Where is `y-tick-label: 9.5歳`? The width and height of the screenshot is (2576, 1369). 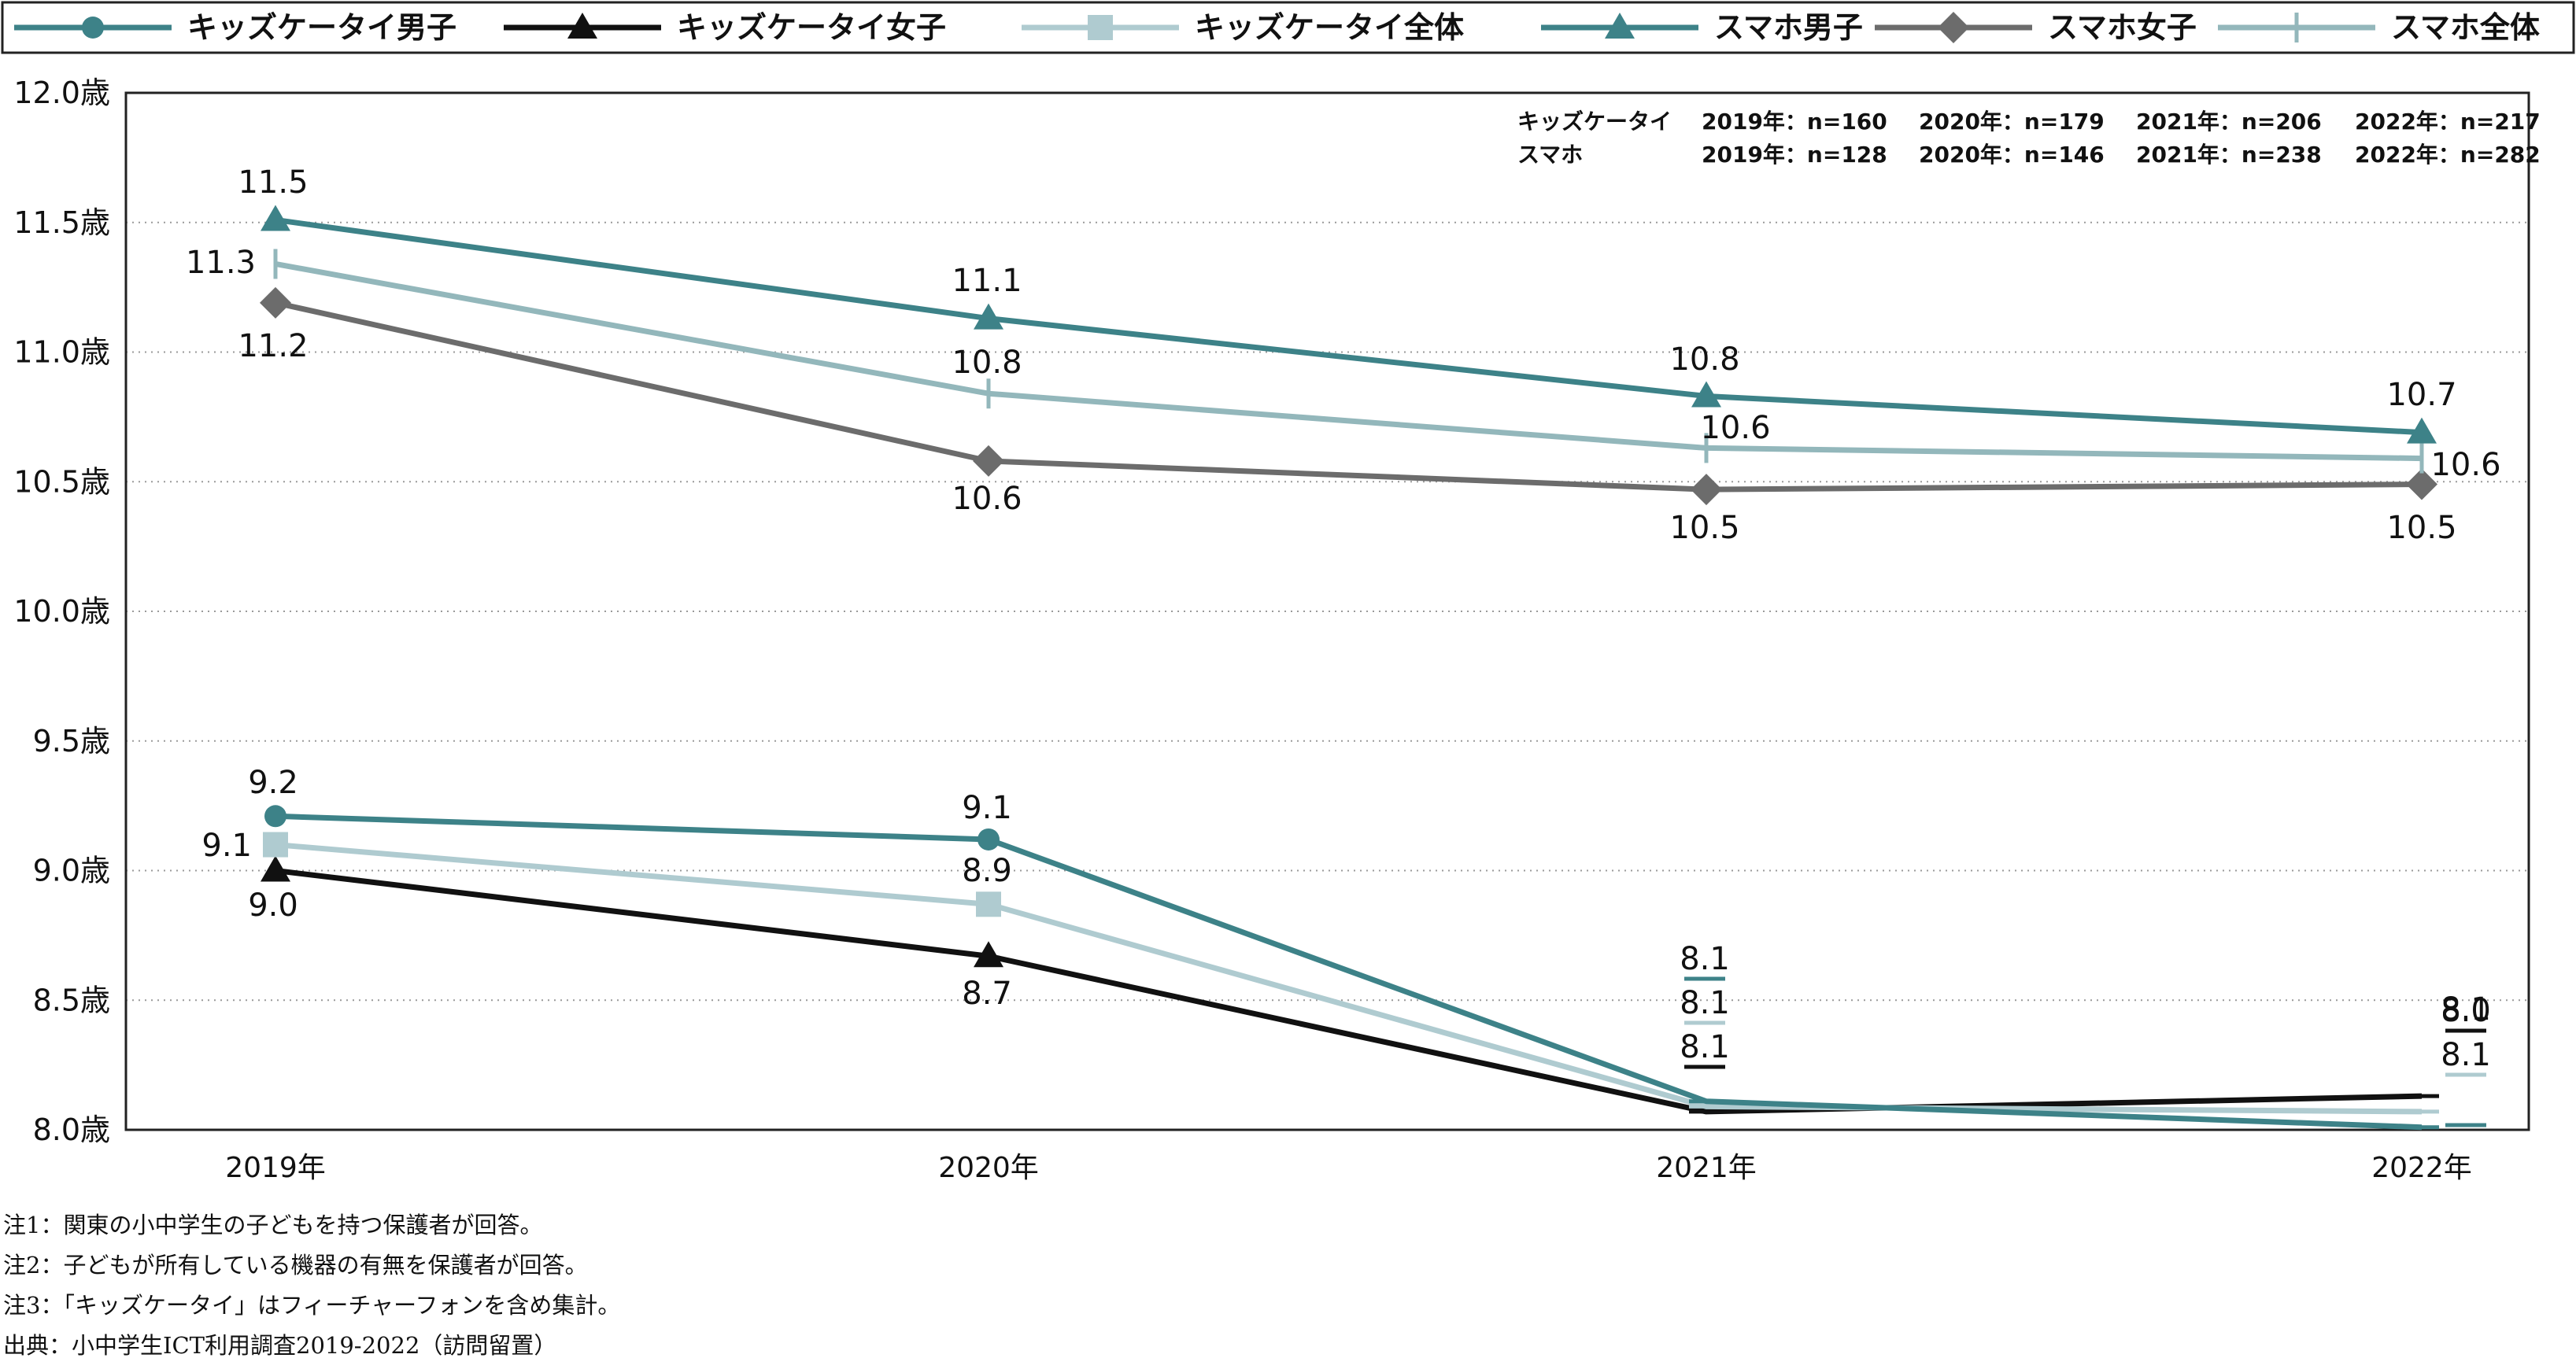 y-tick-label: 9.5歳 is located at coordinates (71, 741).